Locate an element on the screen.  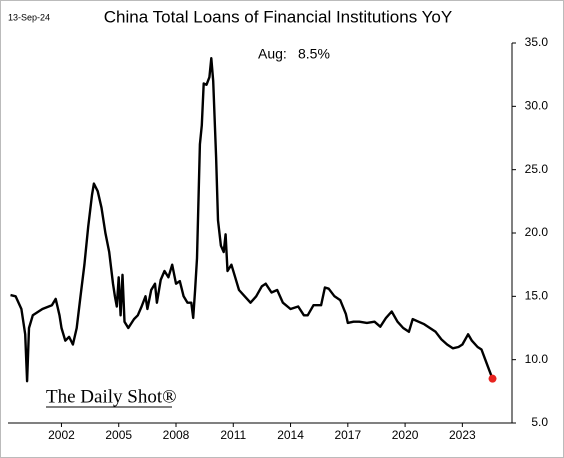
annotation-label: Aug: is located at coordinates (272, 54).